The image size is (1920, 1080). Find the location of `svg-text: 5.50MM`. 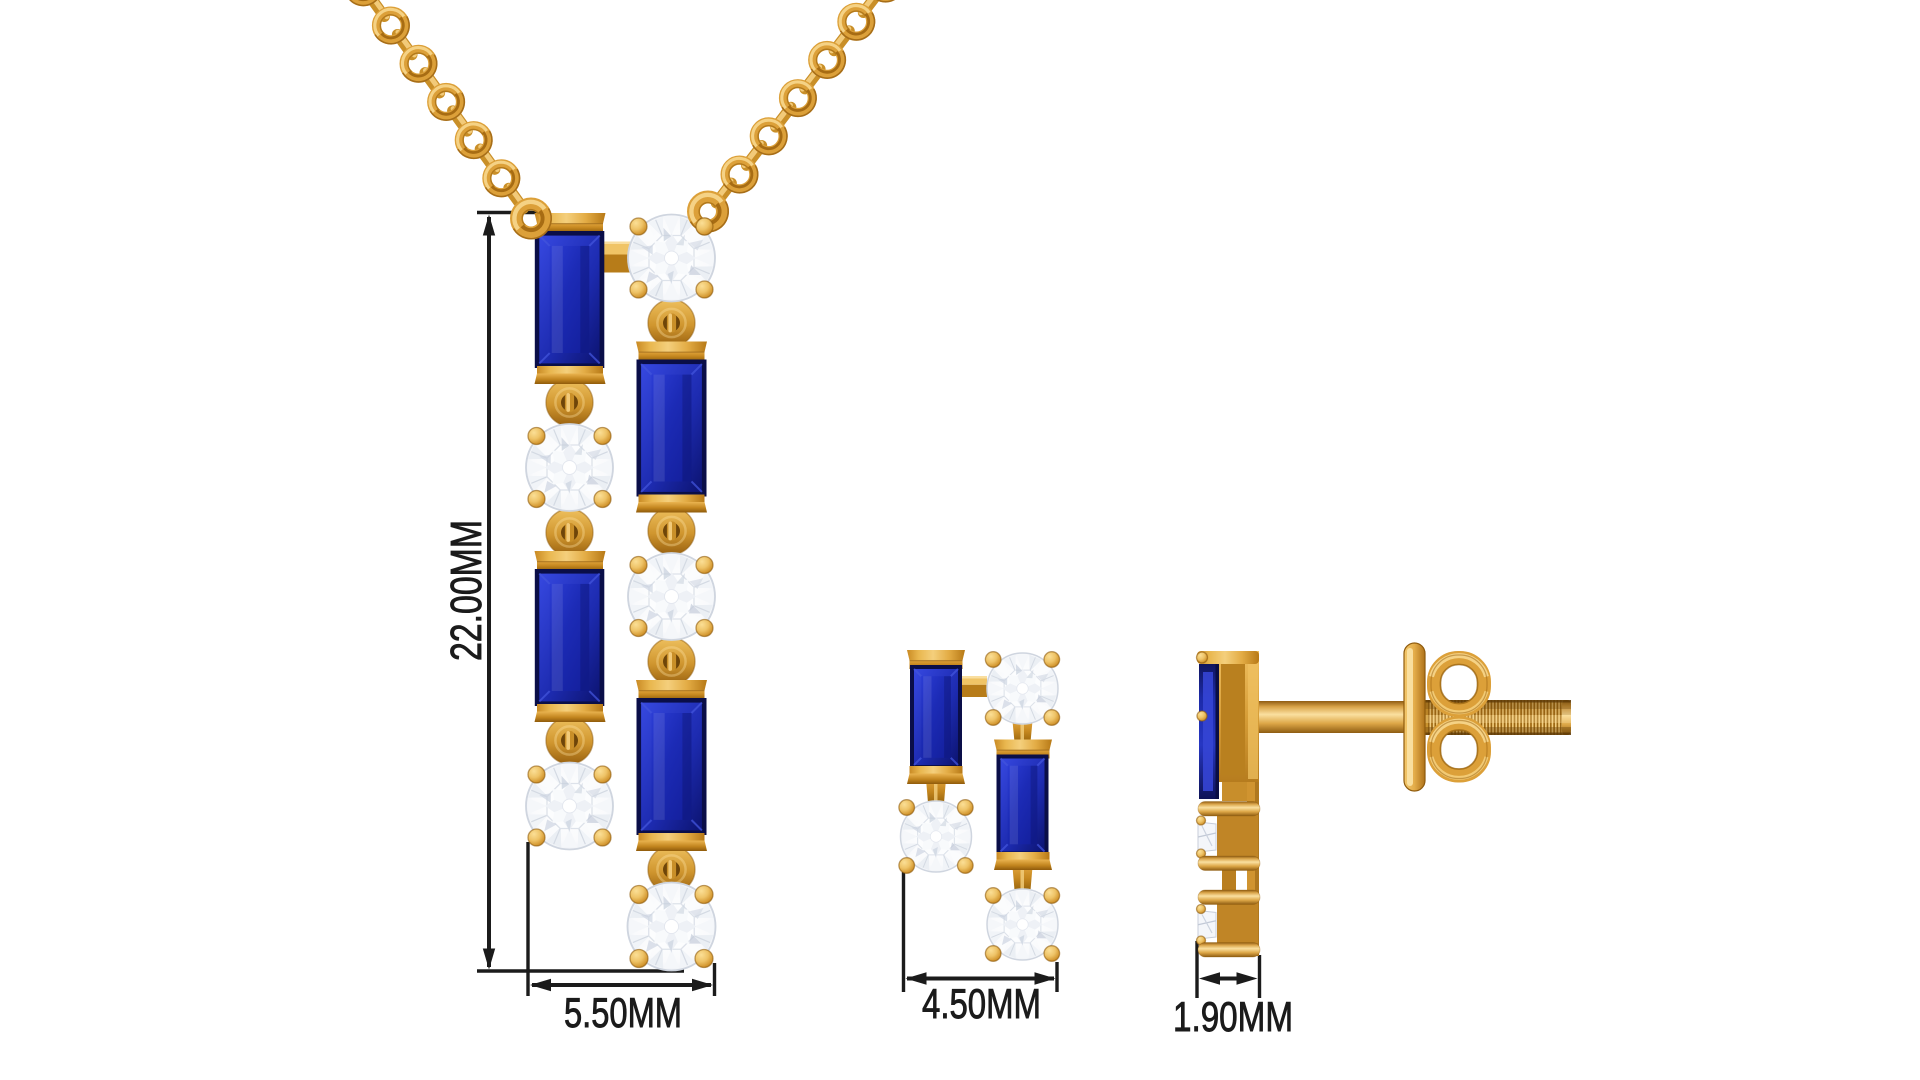

svg-text: 5.50MM is located at coordinates (623, 1012).